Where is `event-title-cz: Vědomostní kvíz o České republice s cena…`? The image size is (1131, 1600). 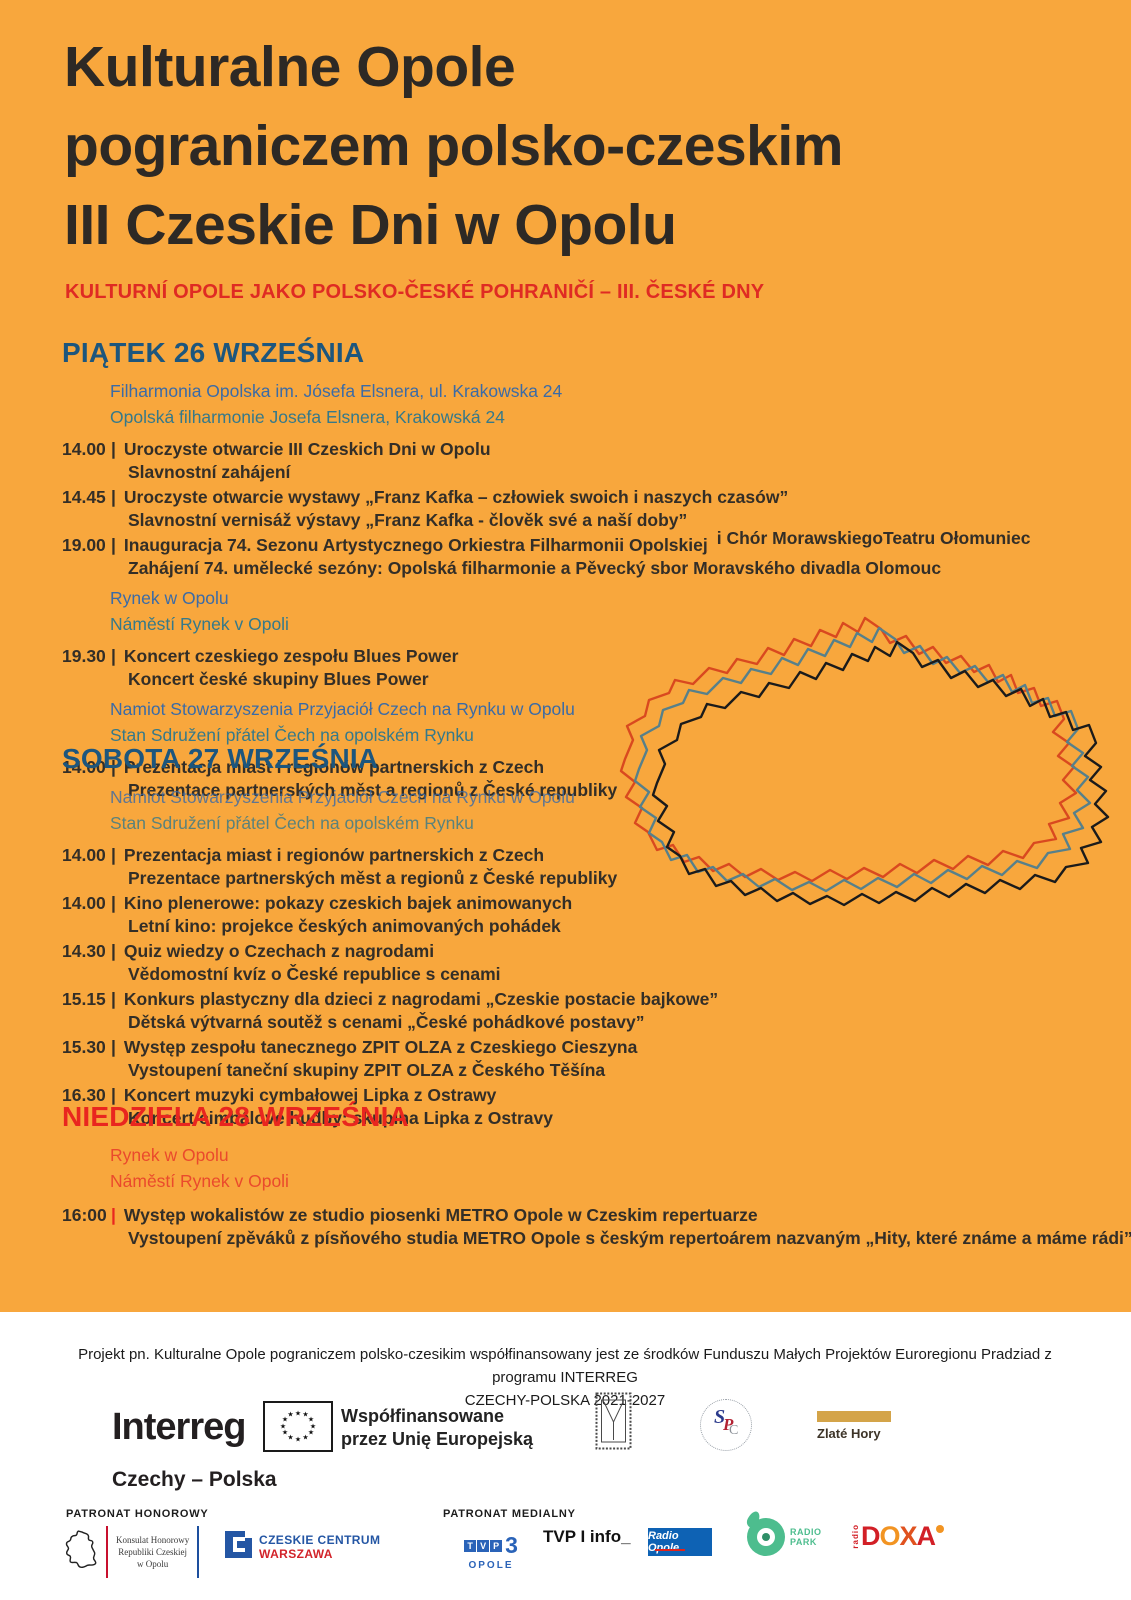
event-title-cz: Vědomostní kvíz o České republice s cena… is located at coordinates (314, 973).